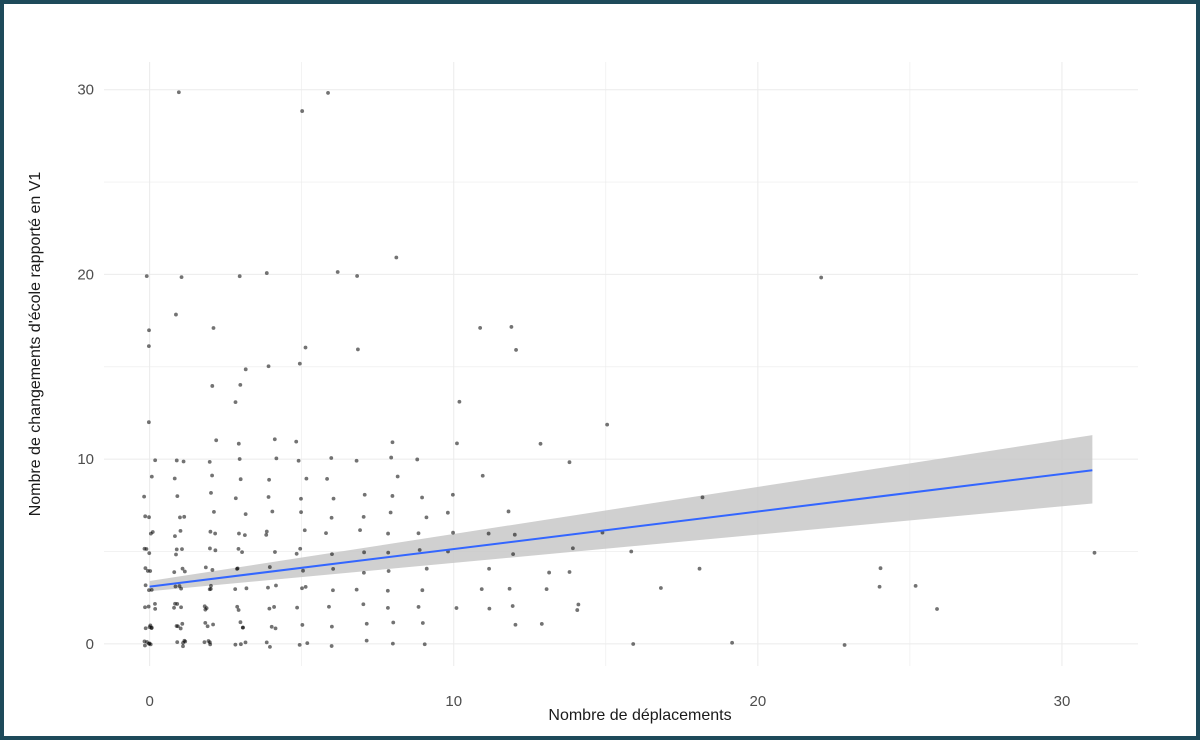  I want to click on y-tick-label: 30, so click(85, 90).